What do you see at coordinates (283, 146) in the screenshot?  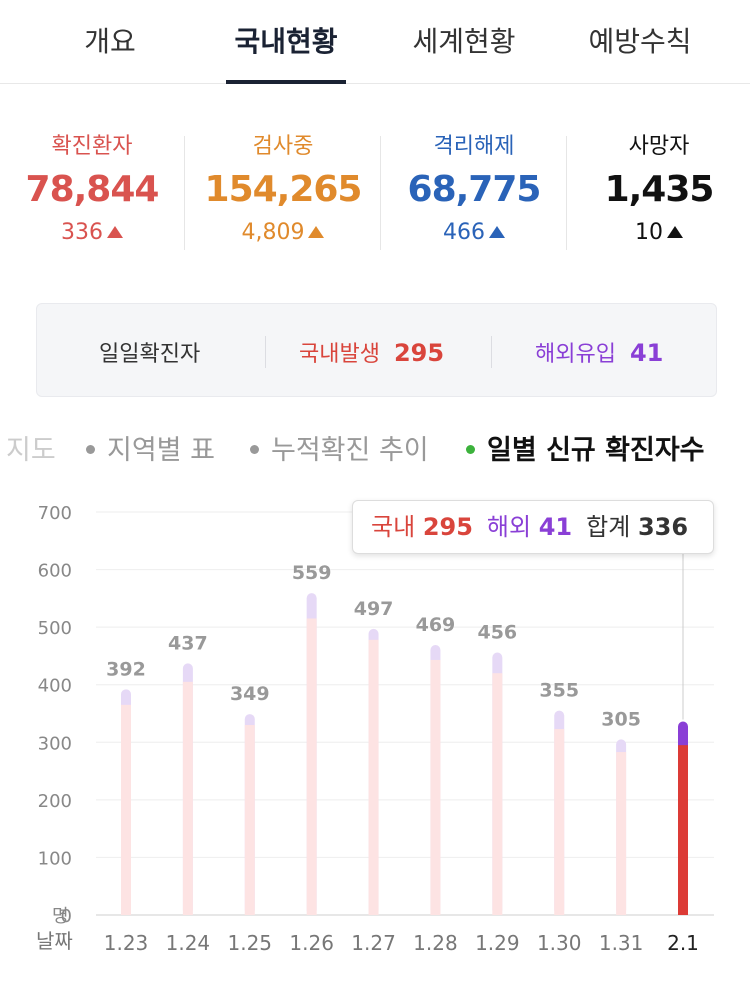 I see `stat-testing-label: 검사중` at bounding box center [283, 146].